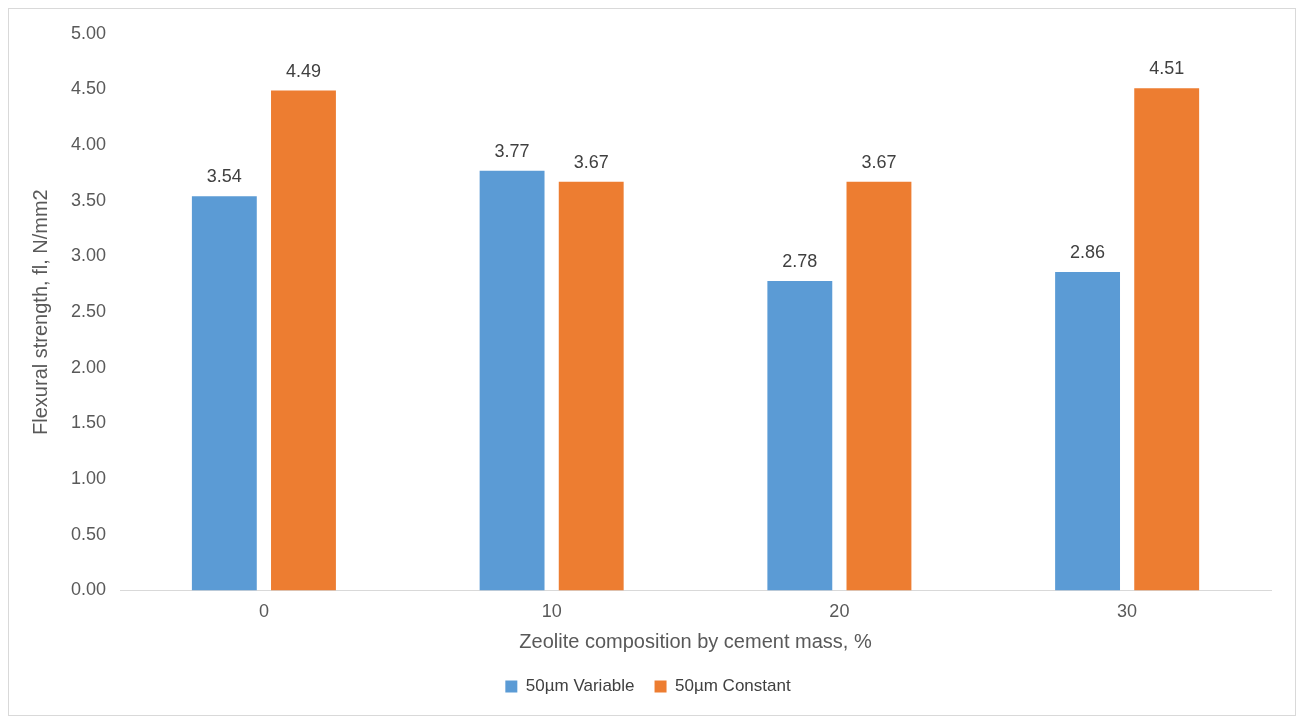  What do you see at coordinates (39, 312) in the screenshot?
I see `y-axis-title: Flexural strength, fl, N/mm2` at bounding box center [39, 312].